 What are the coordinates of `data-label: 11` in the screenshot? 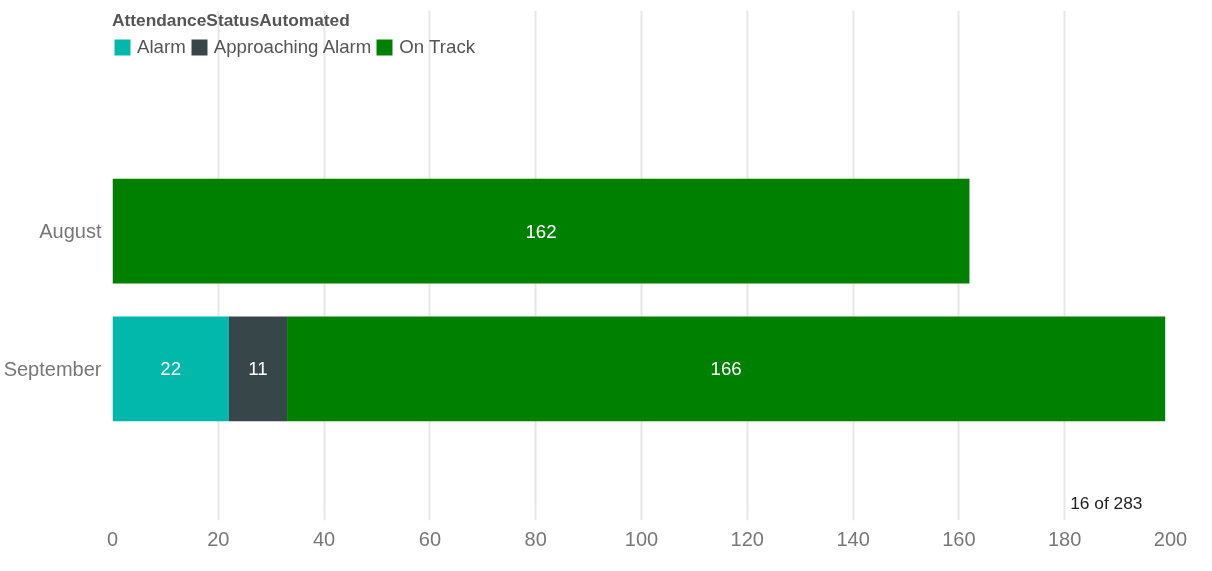 It's located at (258, 369).